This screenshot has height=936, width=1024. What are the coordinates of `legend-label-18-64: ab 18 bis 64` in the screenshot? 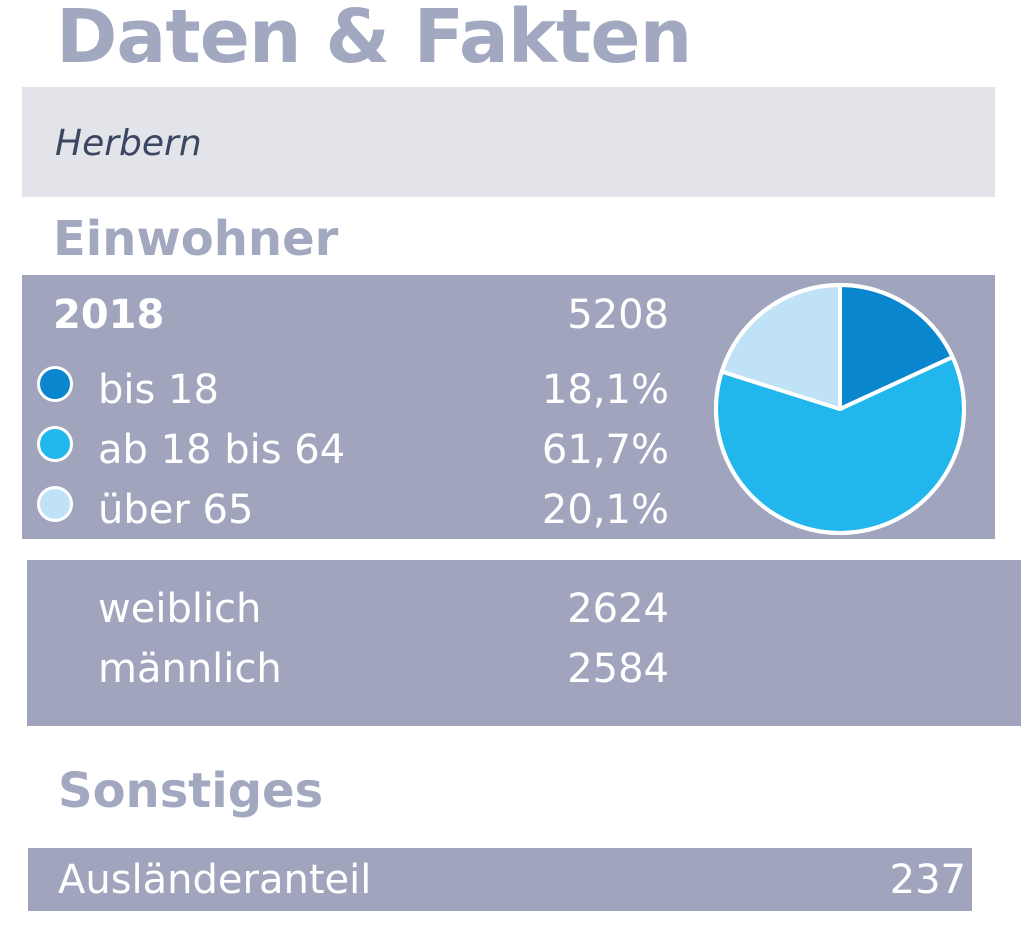 It's located at (222, 450).